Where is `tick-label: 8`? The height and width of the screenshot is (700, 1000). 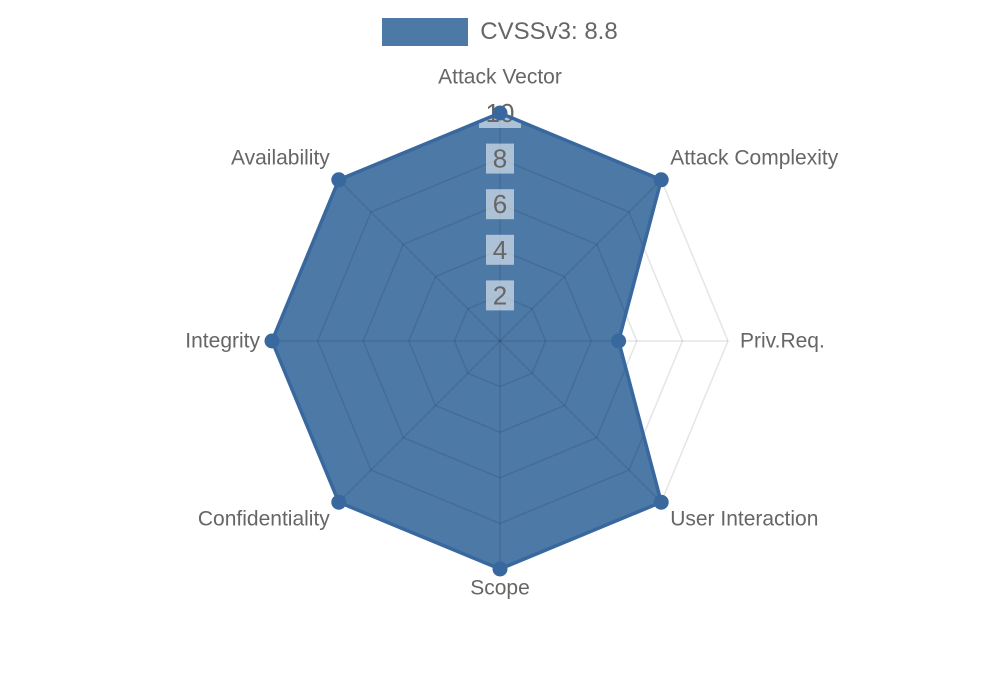
tick-label: 8 is located at coordinates (500, 159).